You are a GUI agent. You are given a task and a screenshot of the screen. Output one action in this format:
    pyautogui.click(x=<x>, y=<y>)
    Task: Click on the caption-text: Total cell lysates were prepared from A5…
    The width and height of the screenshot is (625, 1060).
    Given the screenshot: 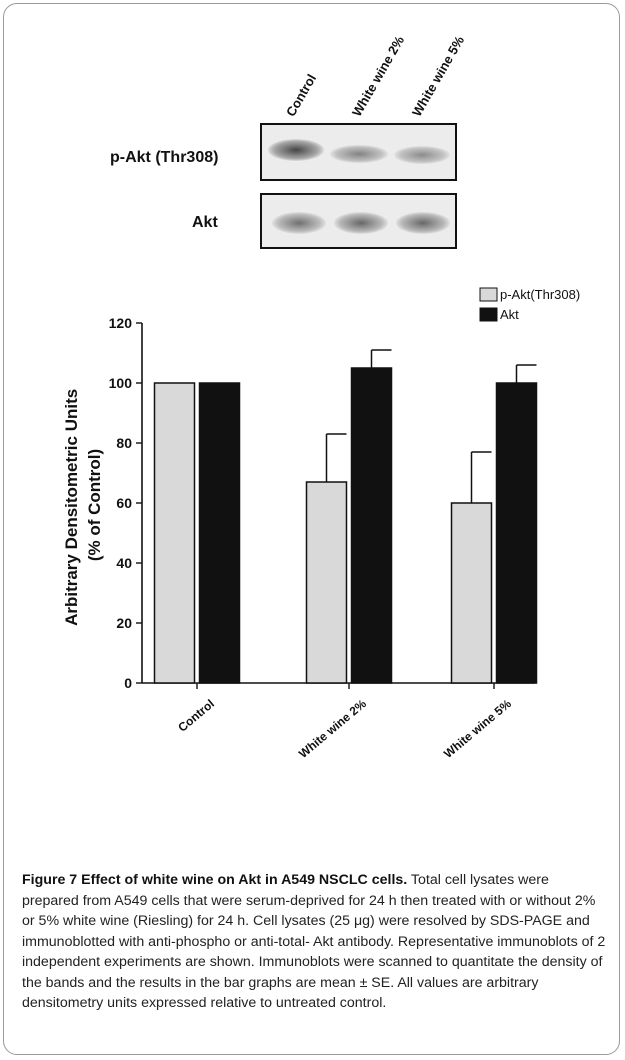 What is the action you would take?
    pyautogui.click(x=313, y=941)
    